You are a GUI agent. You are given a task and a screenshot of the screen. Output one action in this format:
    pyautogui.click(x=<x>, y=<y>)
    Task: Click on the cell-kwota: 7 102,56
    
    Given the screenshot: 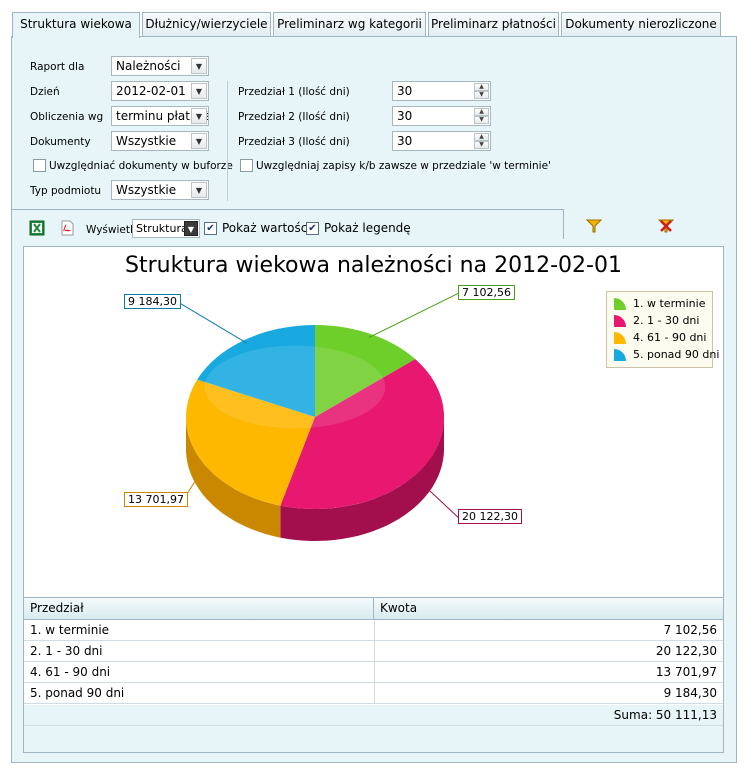 What is the action you would take?
    pyautogui.click(x=690, y=630)
    